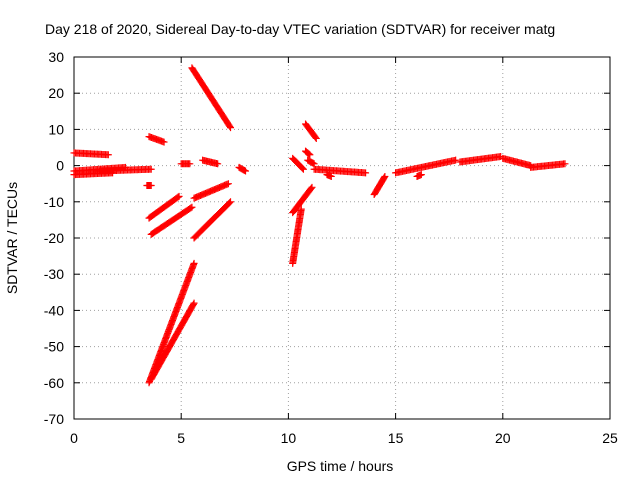 The image size is (640, 480). I want to click on y-tick-label: -10, so click(54, 202).